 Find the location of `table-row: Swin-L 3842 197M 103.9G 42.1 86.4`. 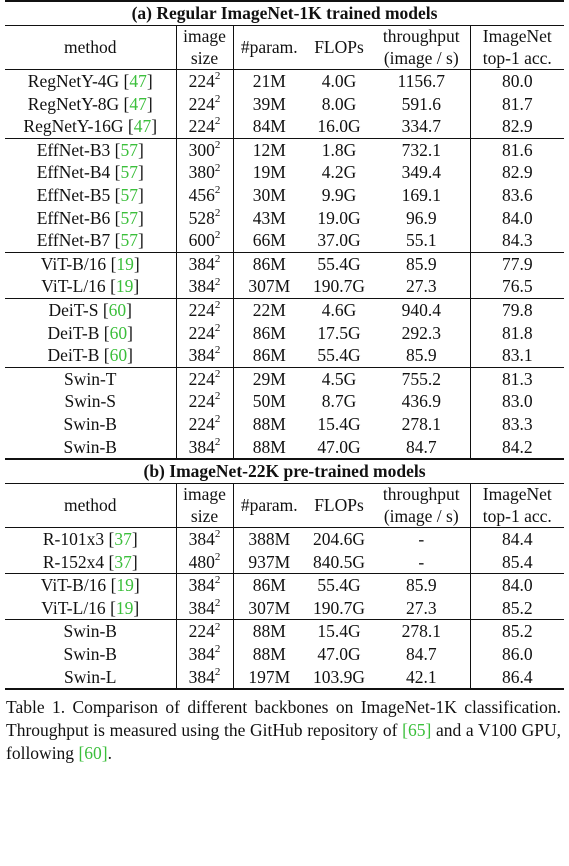

table-row: Swin-L 3842 197M 103.9G 42.1 86.4 is located at coordinates (285, 678).